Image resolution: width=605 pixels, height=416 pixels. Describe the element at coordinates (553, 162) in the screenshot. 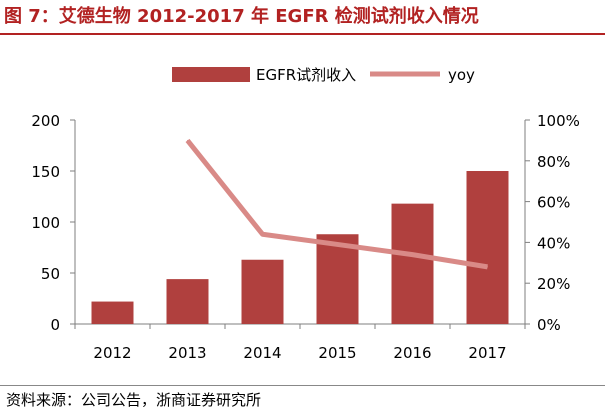

I see `y-right-tick-label: 80%` at that location.